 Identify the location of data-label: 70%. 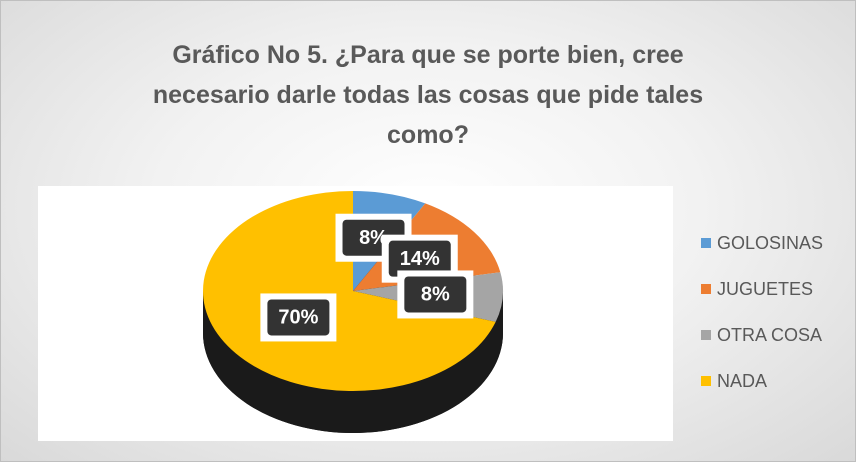
(298, 318).